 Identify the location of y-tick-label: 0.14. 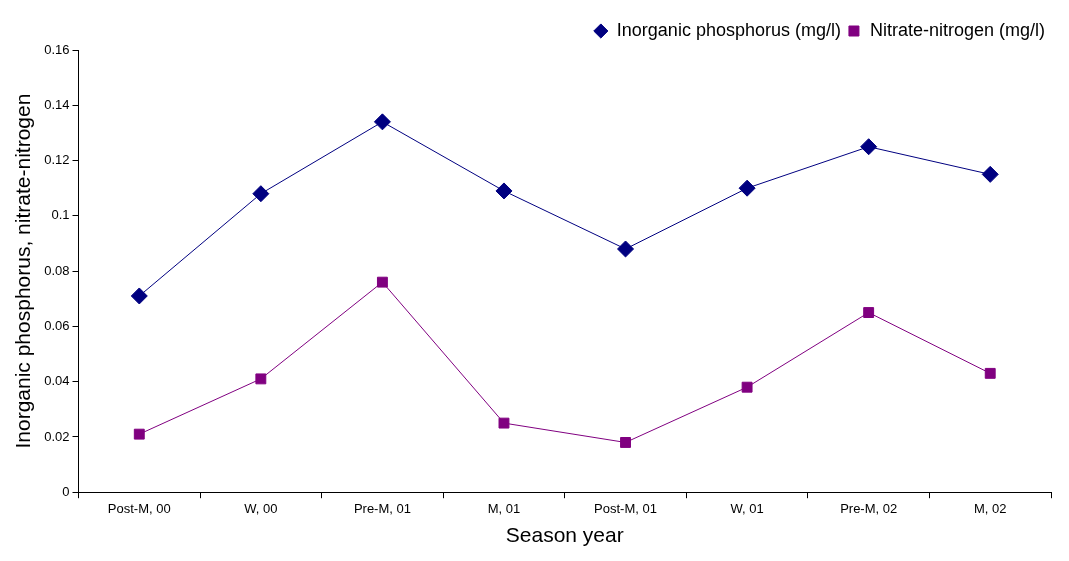
(57, 104).